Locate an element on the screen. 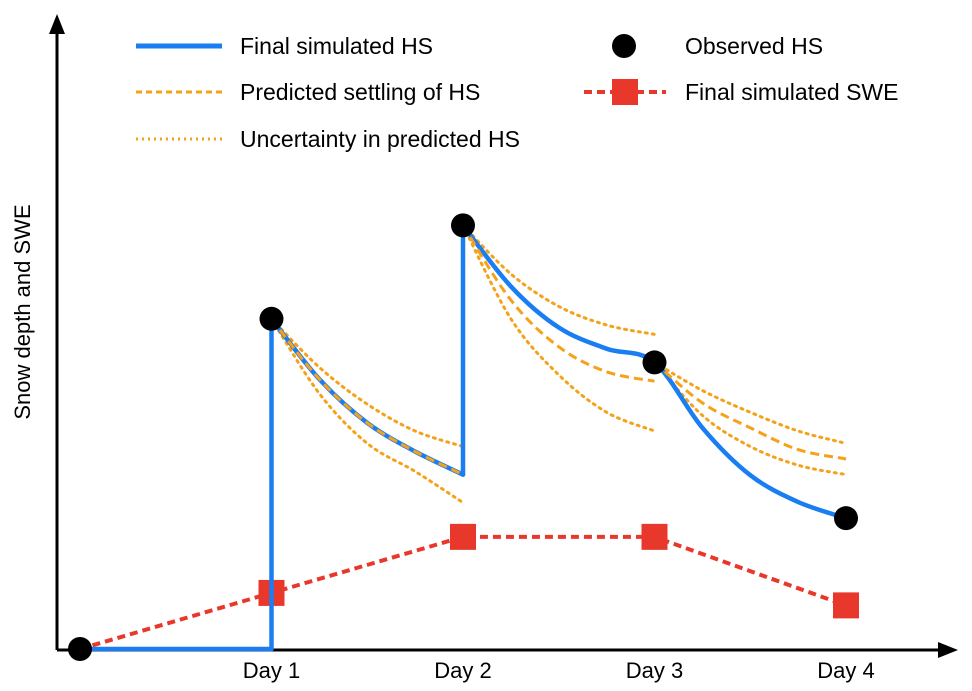 This screenshot has width=972, height=691. x-tick-label: Day 4 is located at coordinates (845, 670).